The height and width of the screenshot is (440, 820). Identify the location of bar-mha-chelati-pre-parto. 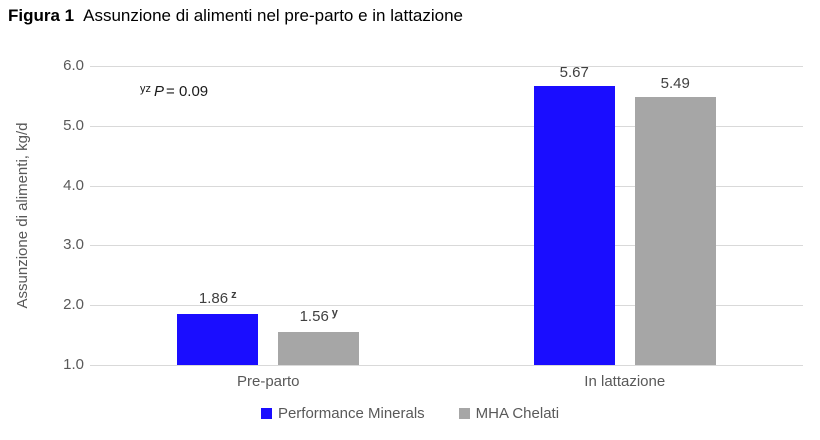
(319, 348).